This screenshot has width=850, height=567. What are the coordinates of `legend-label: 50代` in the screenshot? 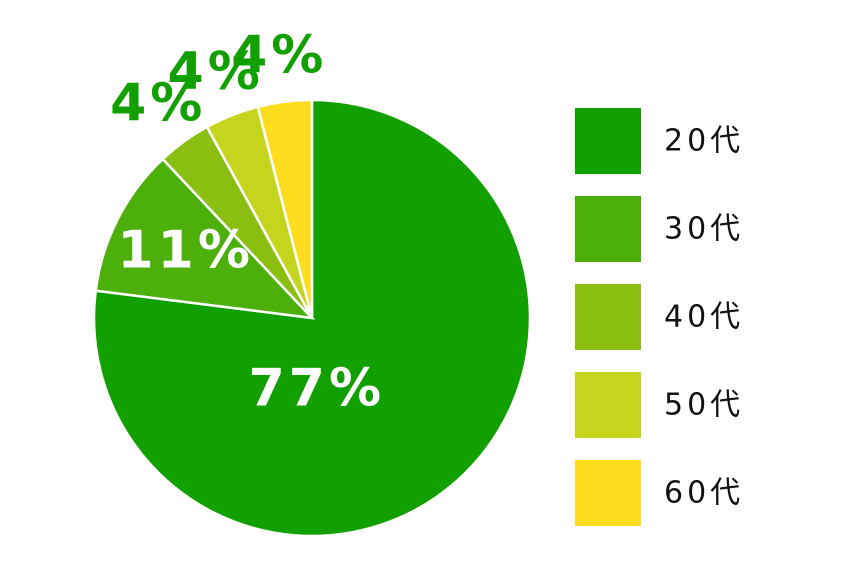 It's located at (704, 405).